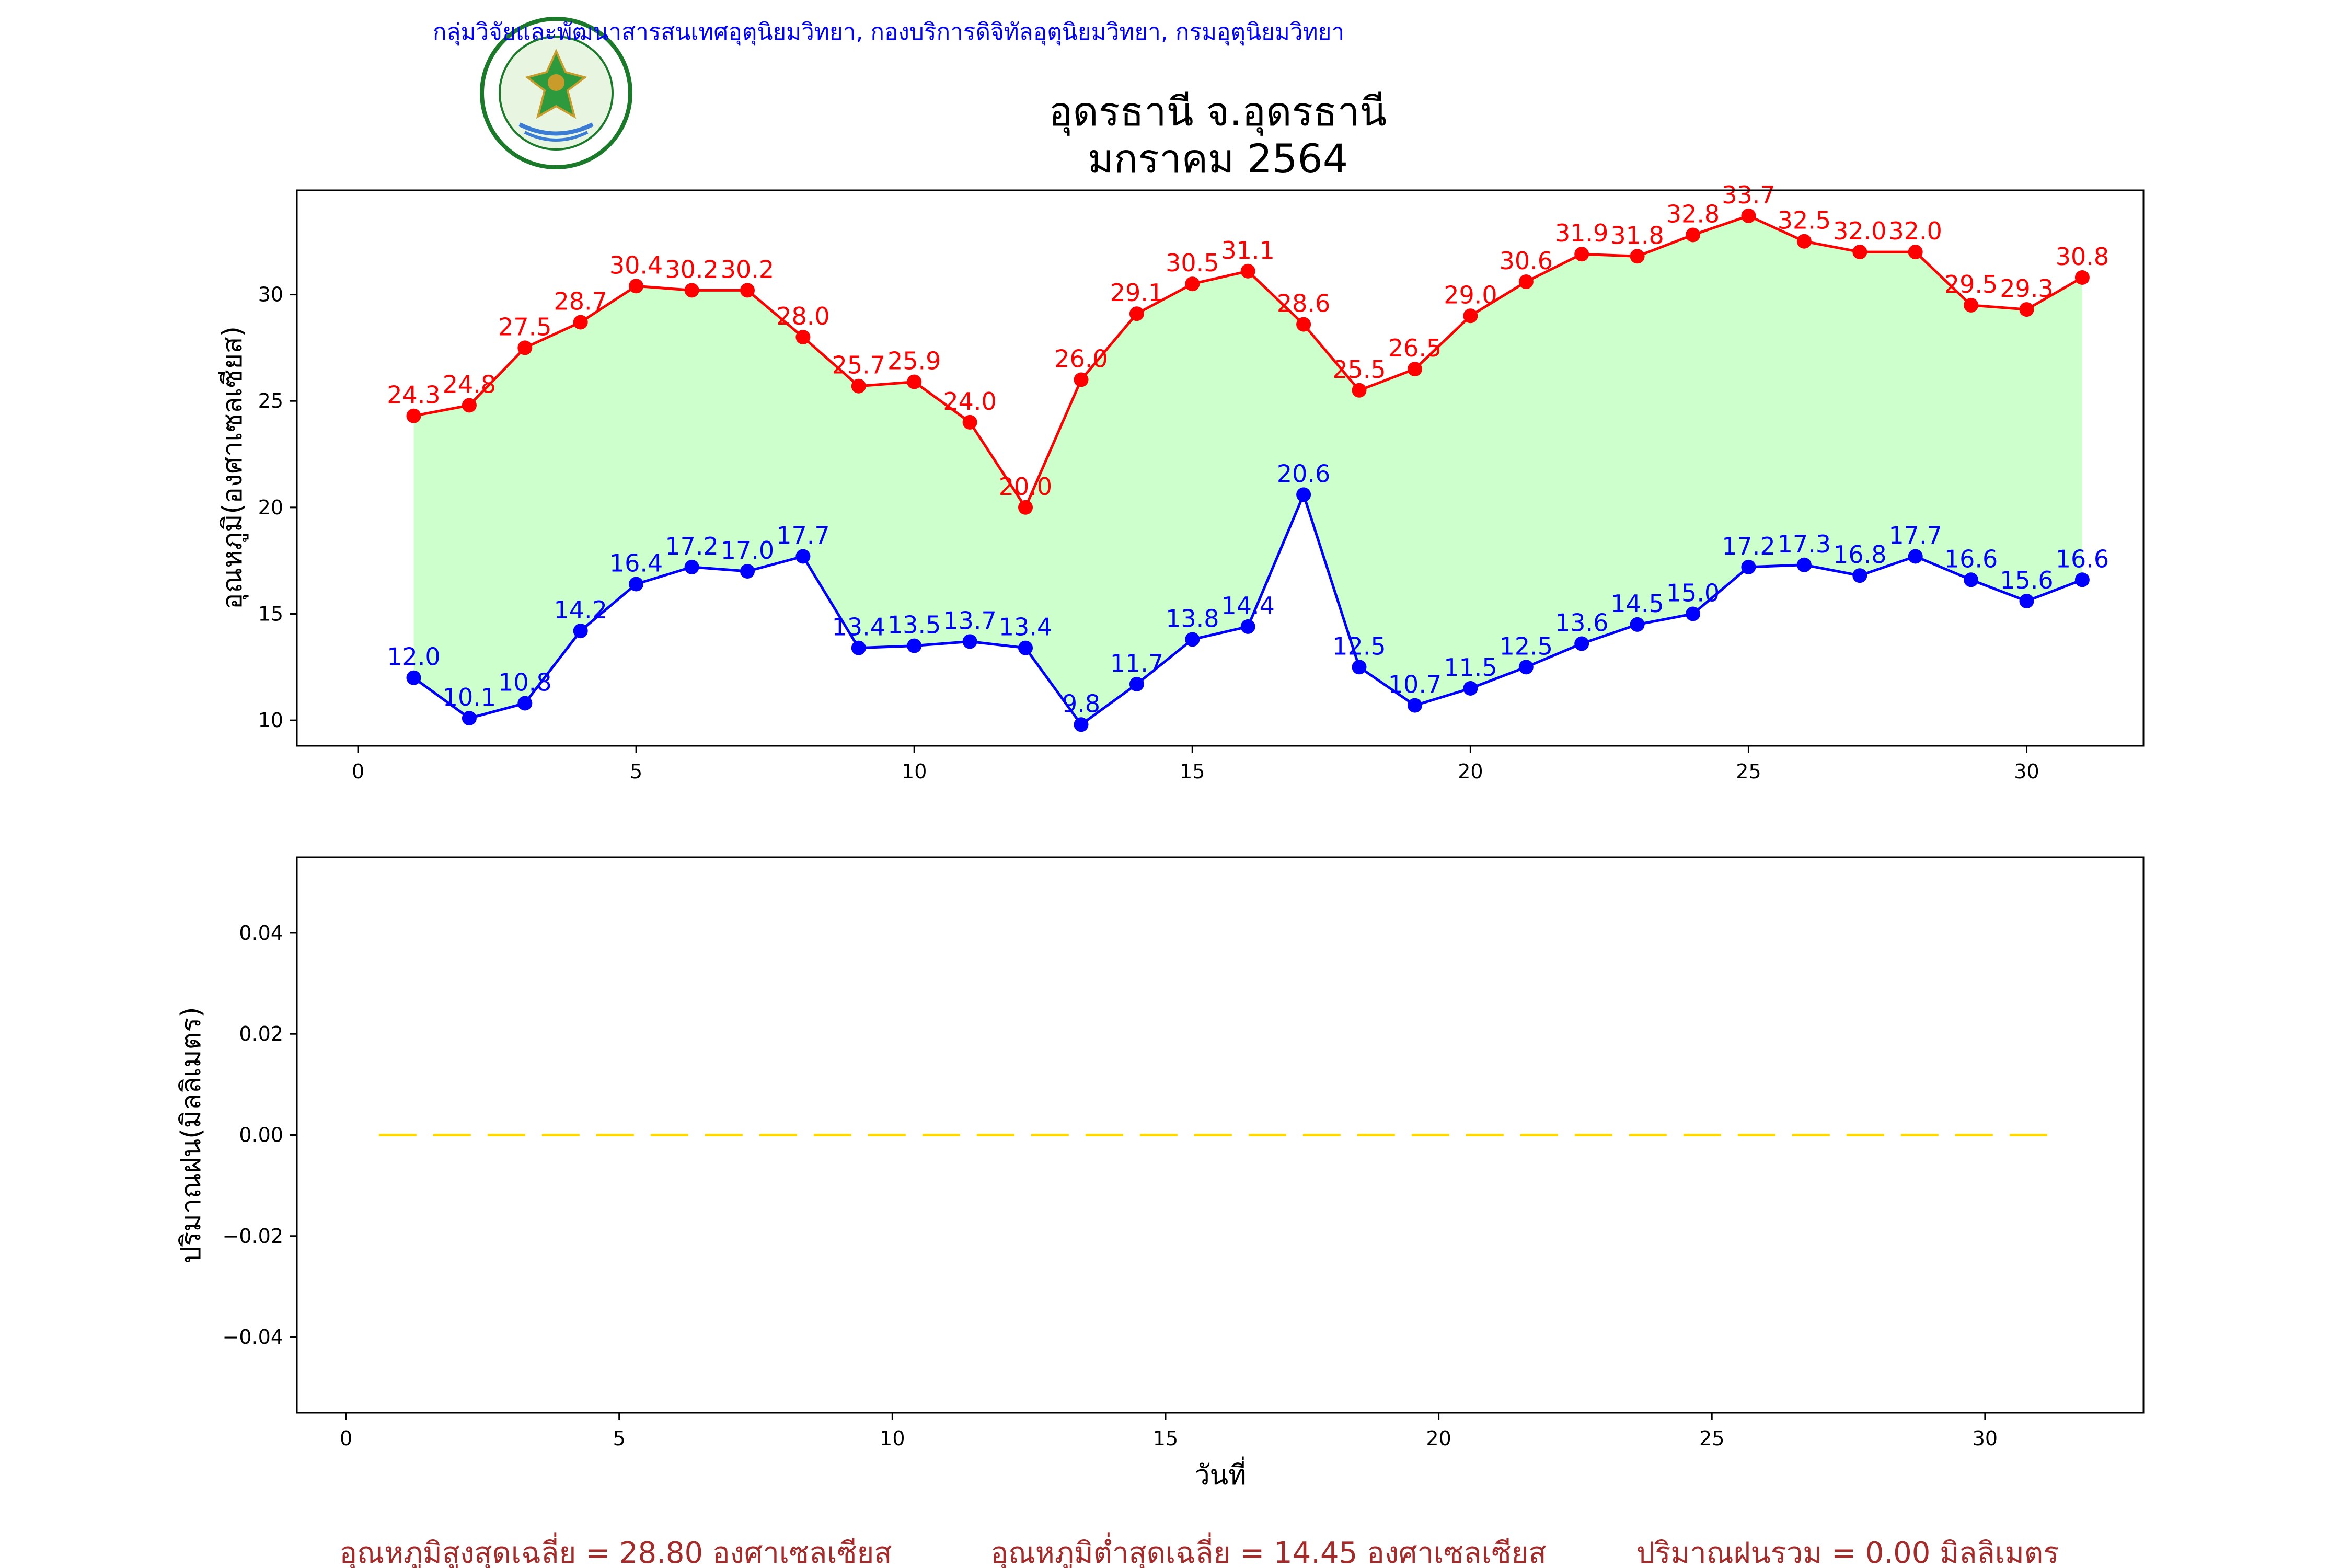 This screenshot has height=1568, width=2352. Describe the element at coordinates (1165, 1438) in the screenshot. I see `rainfall-x-tick-label: 15` at that location.